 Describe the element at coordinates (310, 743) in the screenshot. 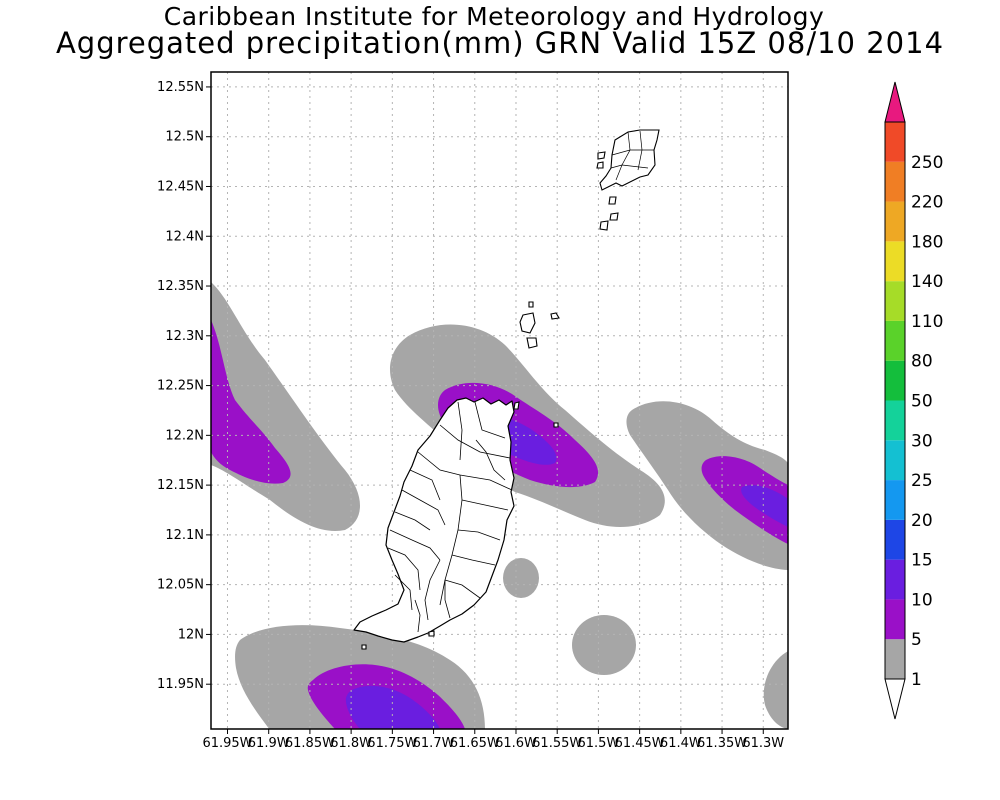

I see `lon-tick-label: 61.85W` at that location.